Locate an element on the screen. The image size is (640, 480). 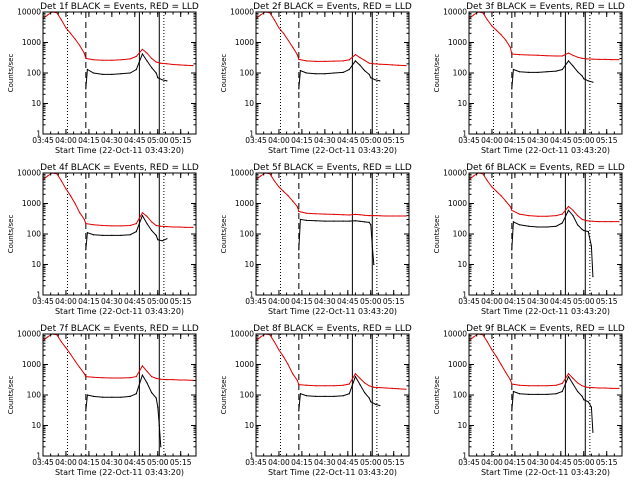
y-tick-label: 10 is located at coordinates (249, 264).